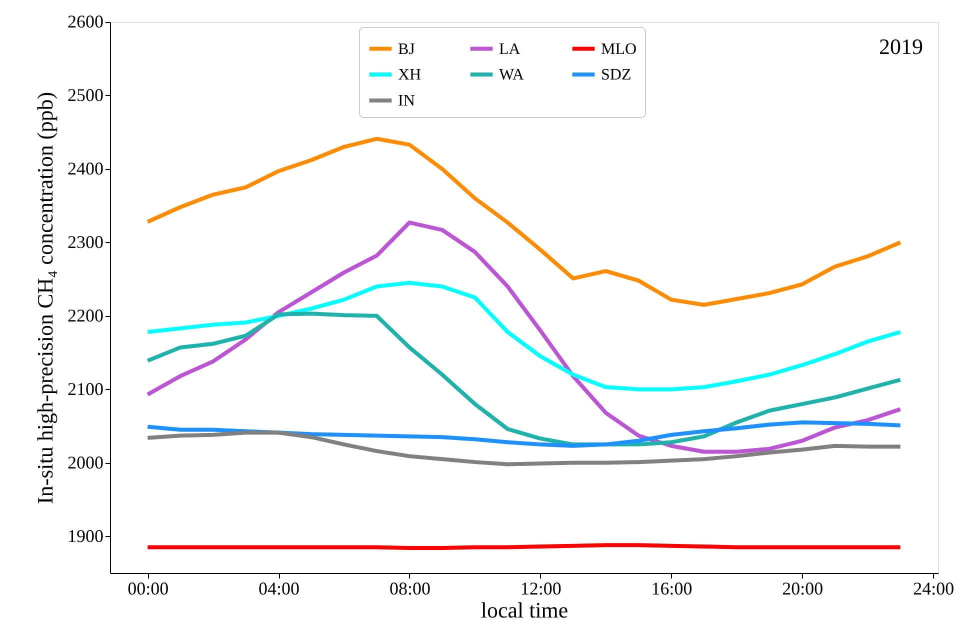  What do you see at coordinates (406, 49) in the screenshot?
I see `legend-label: BJ` at bounding box center [406, 49].